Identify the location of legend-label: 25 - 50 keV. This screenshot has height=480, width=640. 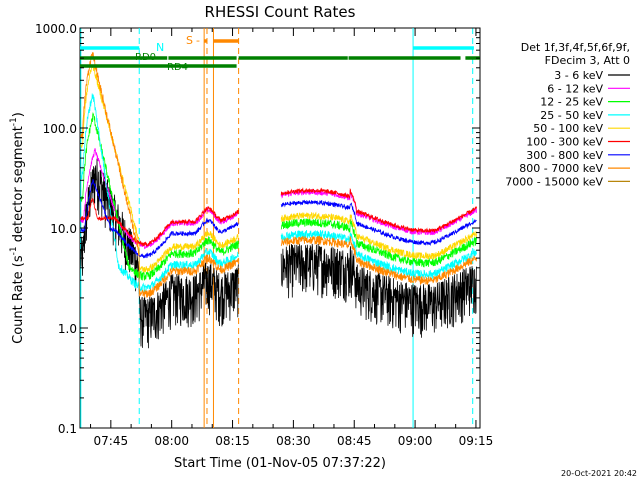
(571, 115).